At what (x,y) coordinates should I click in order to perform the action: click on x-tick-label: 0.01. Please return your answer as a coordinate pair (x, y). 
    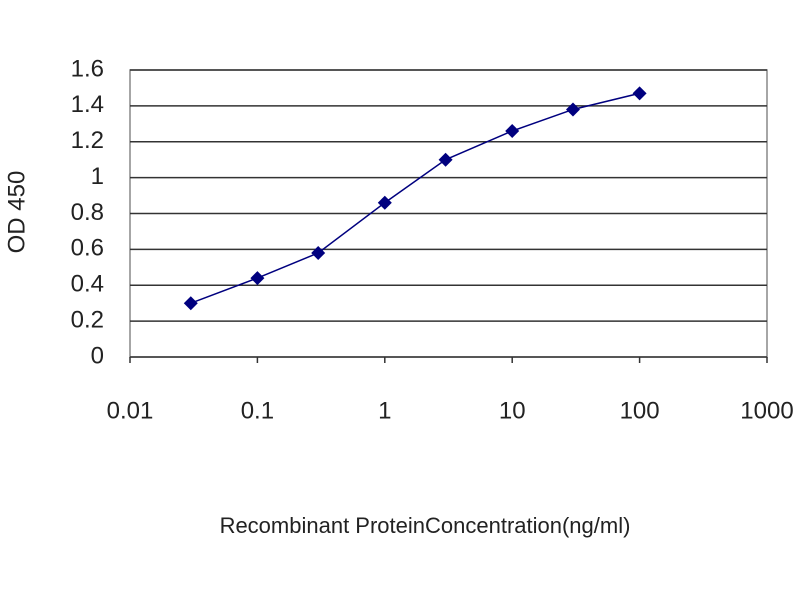
    Looking at the image, I should click on (130, 410).